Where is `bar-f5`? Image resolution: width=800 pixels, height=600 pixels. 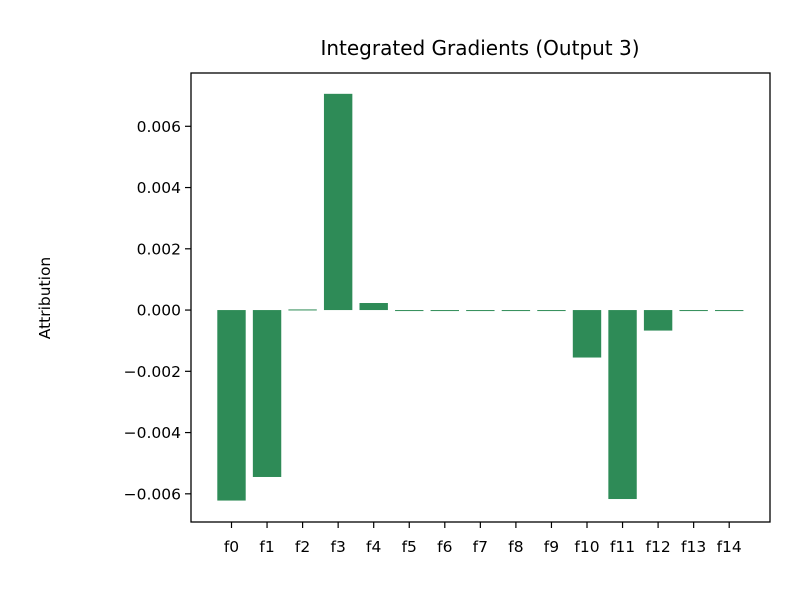 bar-f5 is located at coordinates (409, 311).